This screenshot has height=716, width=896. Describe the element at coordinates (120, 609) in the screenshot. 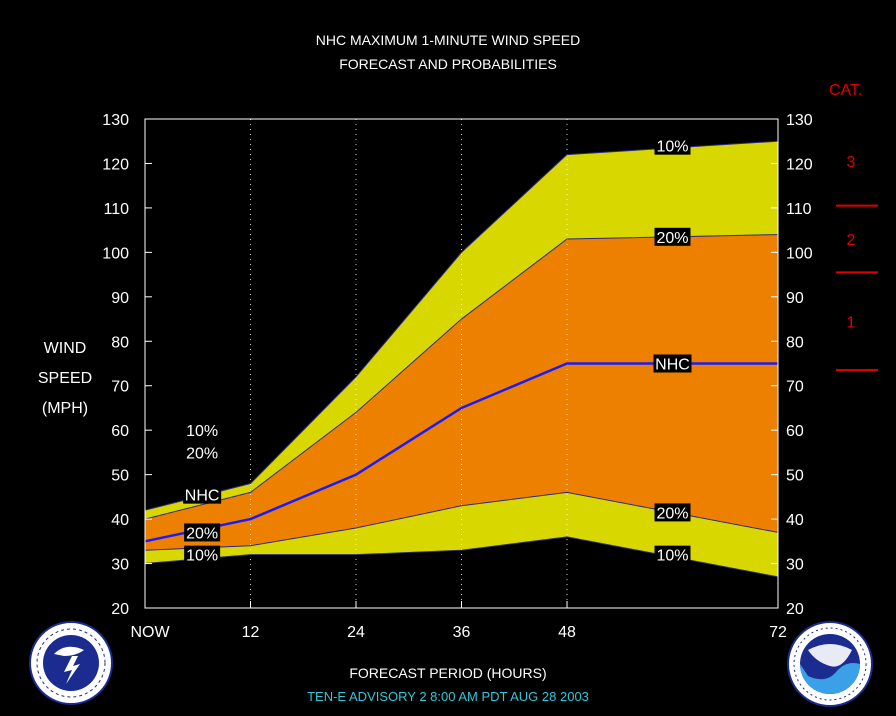

I see `y-tick-label-left: 20` at that location.